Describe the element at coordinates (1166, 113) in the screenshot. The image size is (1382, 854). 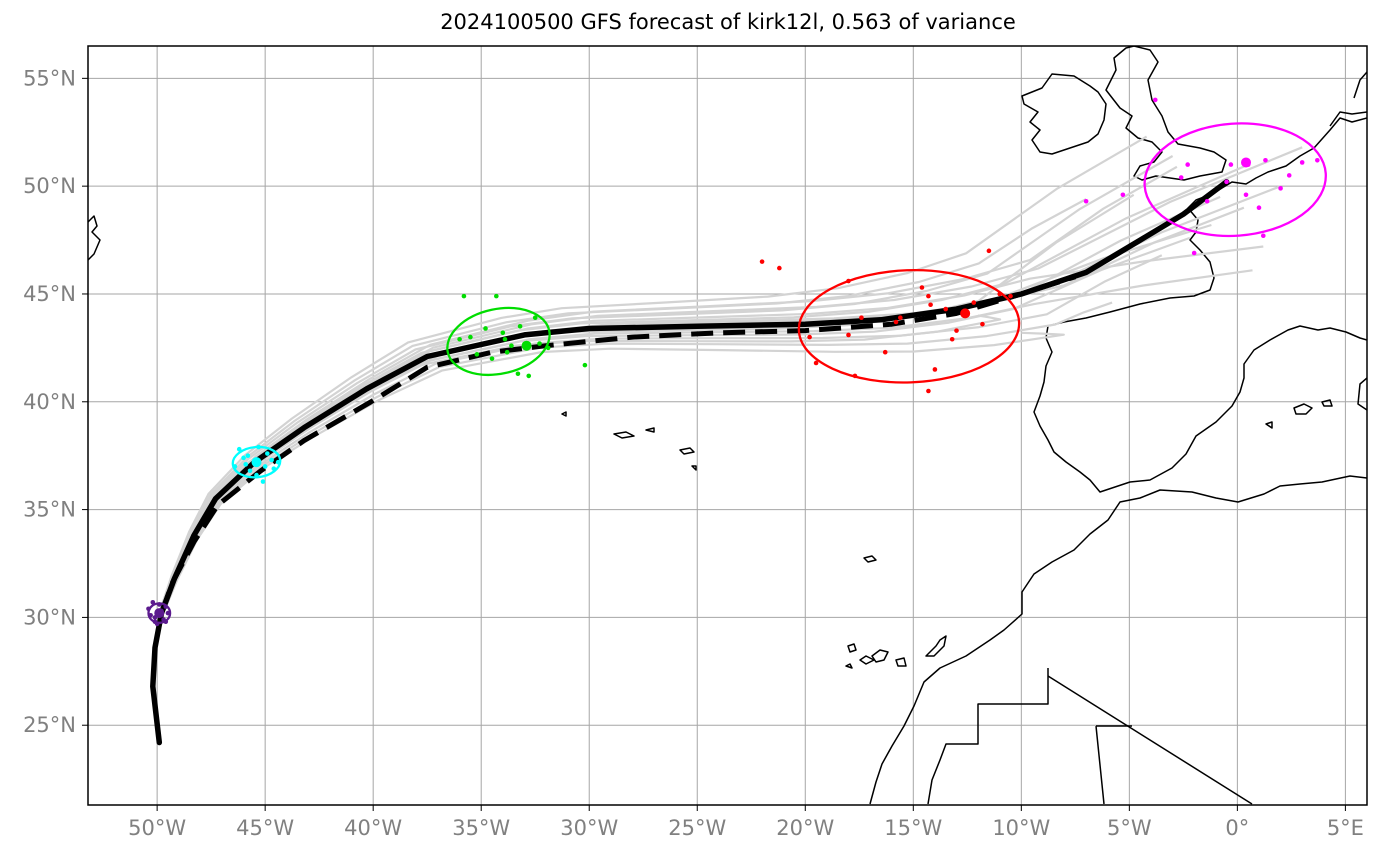
I see `coast-great-britain` at that location.